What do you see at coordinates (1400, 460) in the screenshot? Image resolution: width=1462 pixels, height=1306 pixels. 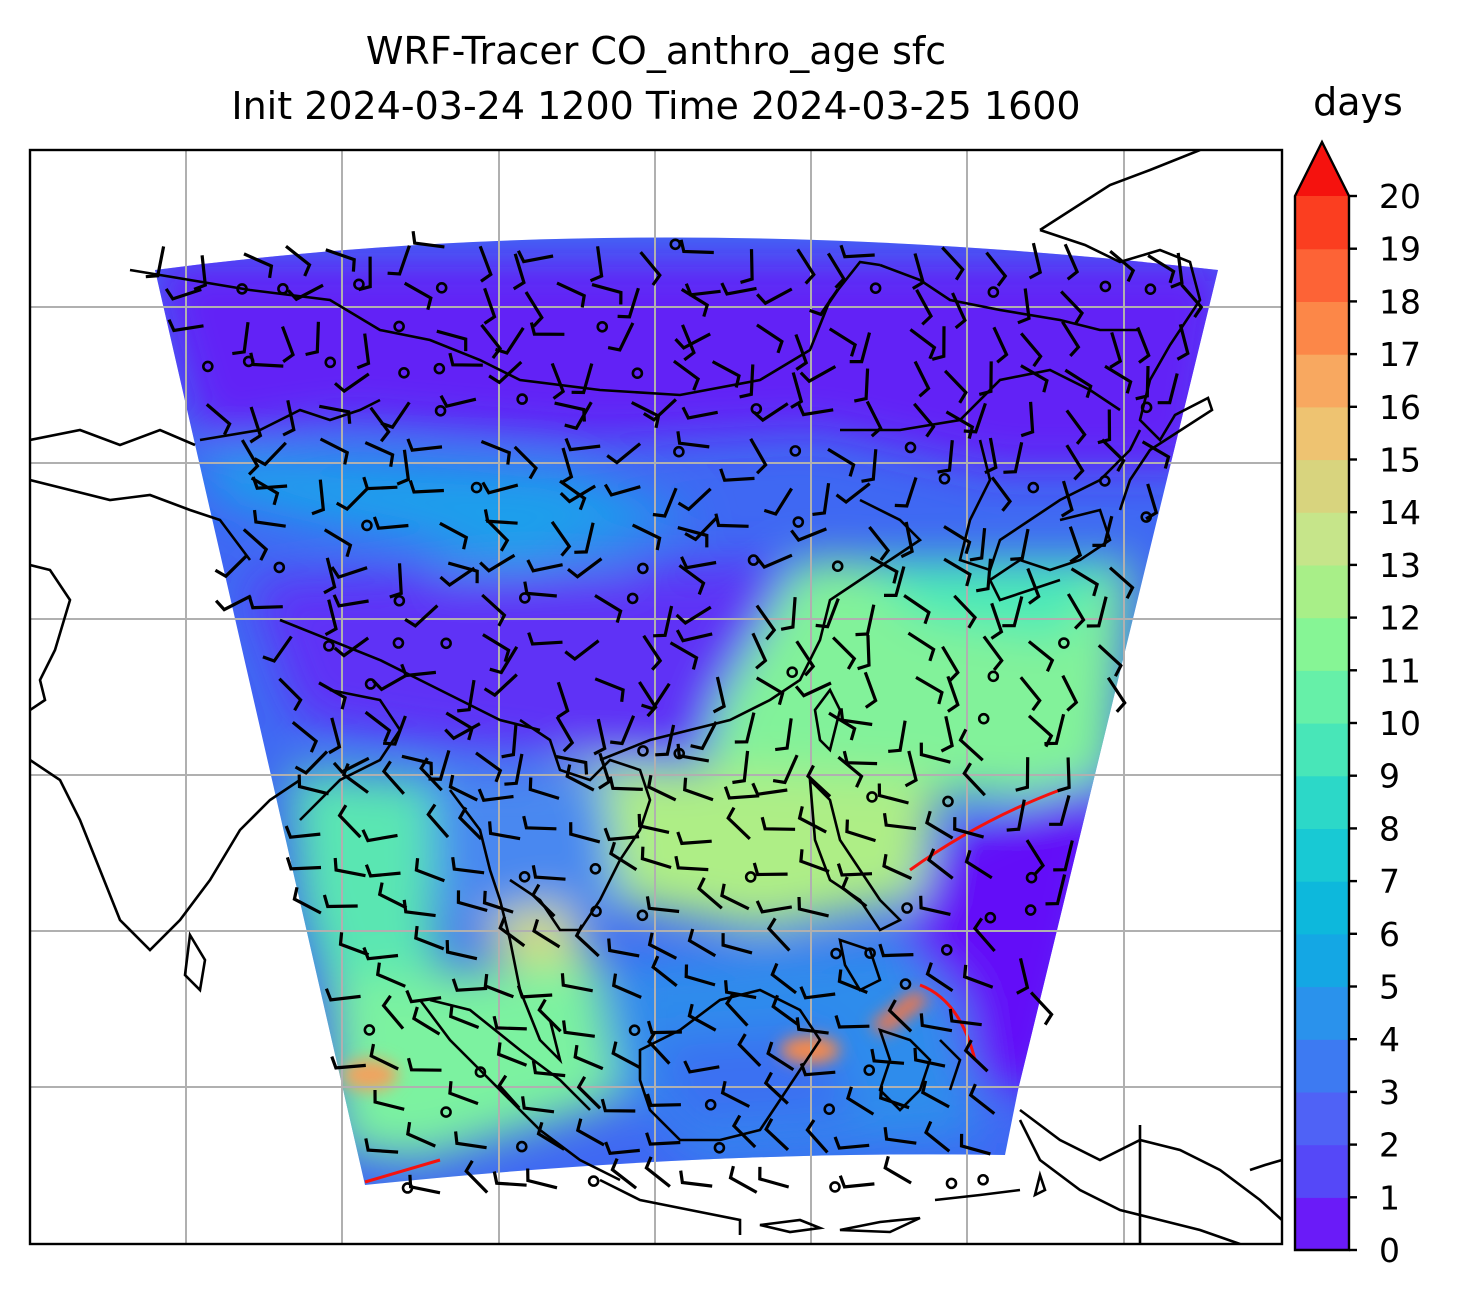 I see `colorbar-tick-label: 15` at bounding box center [1400, 460].